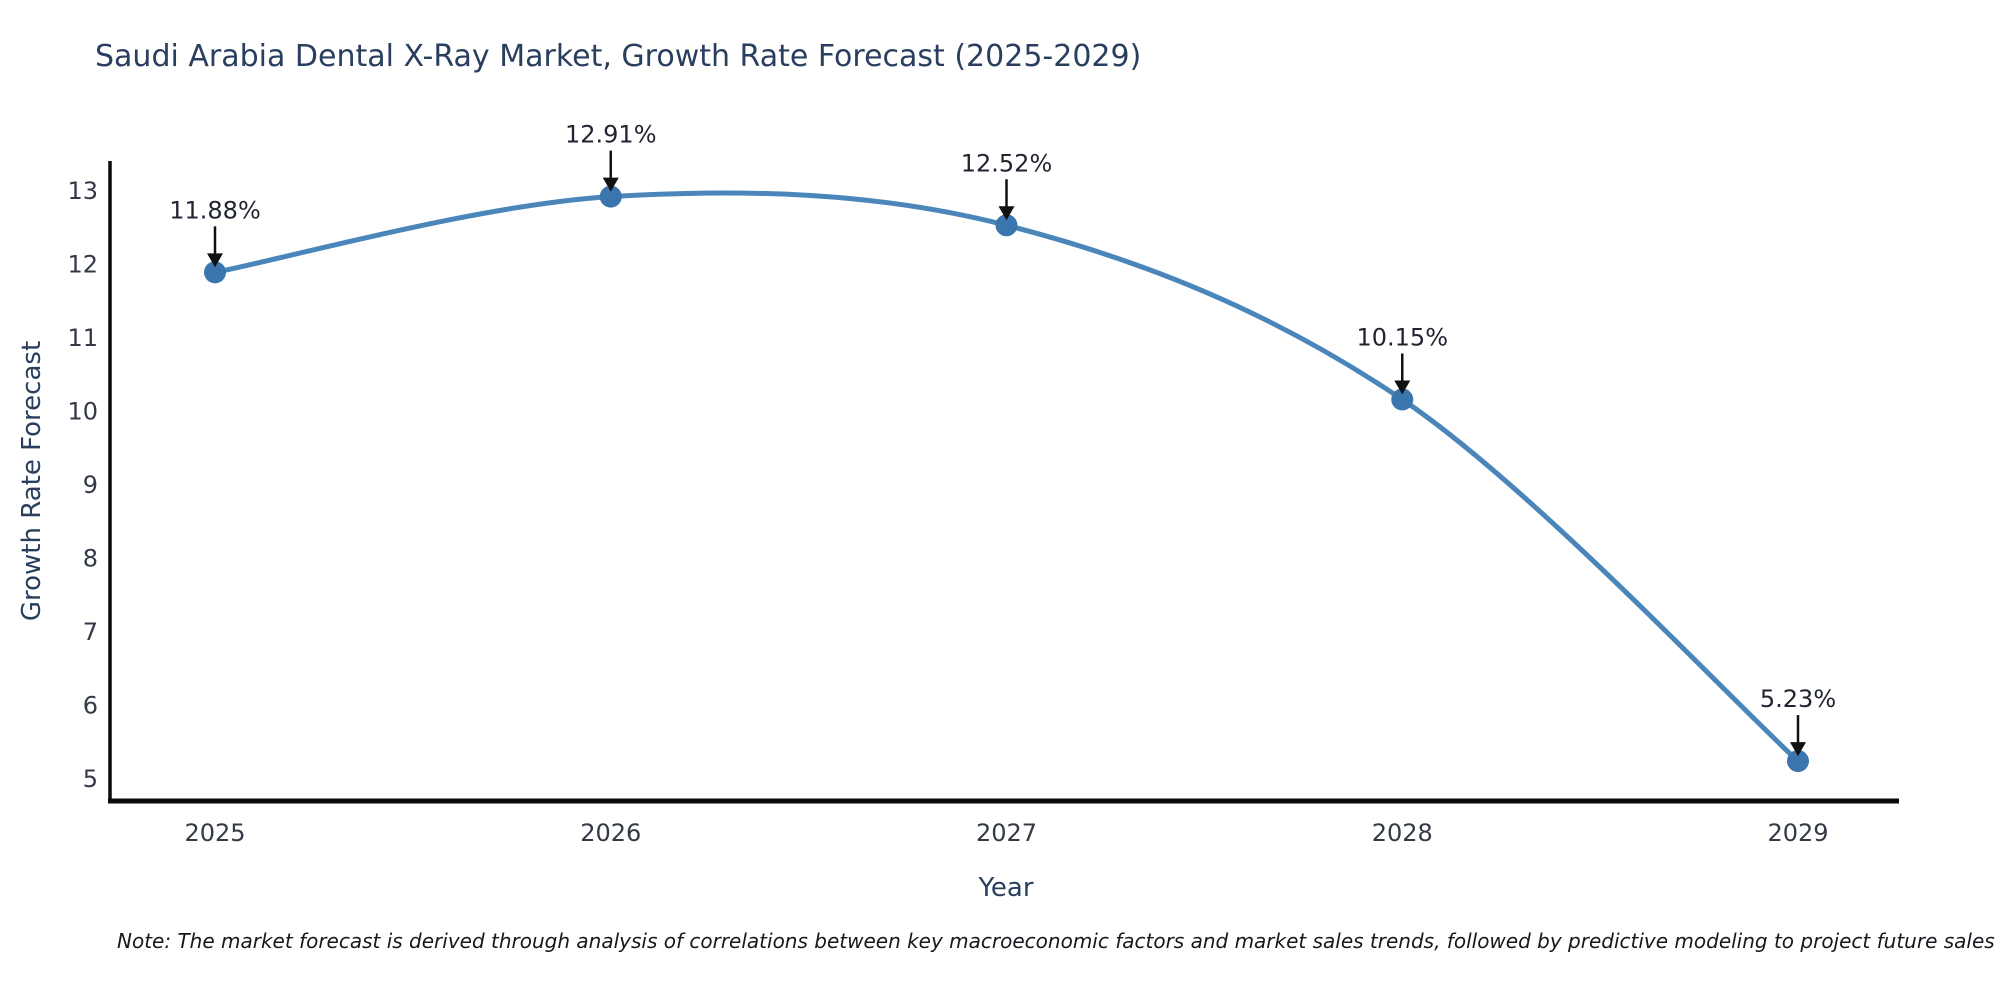 The width and height of the screenshot is (2000, 1000). Describe the element at coordinates (215, 210) in the screenshot. I see `point-value-label: 11.88%` at that location.